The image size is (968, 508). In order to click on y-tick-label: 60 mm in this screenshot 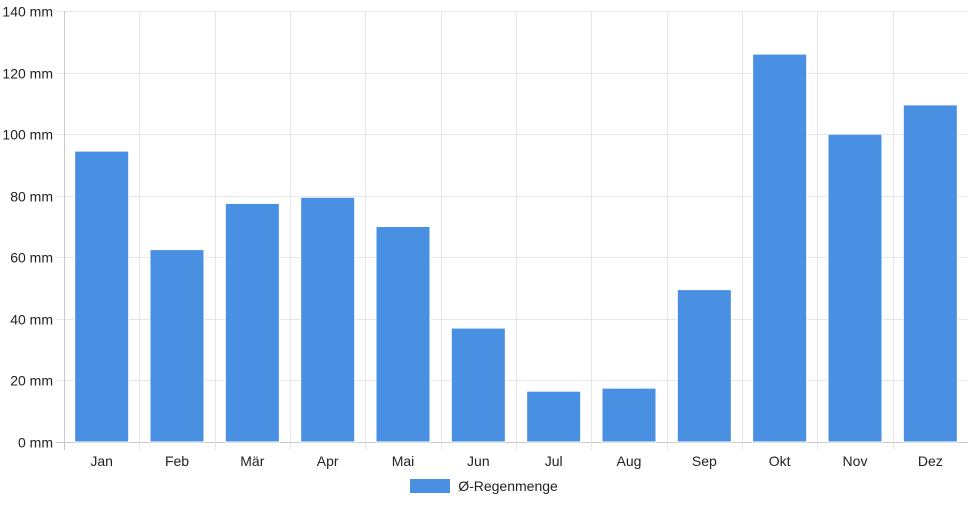, I will do `click(31, 258)`.